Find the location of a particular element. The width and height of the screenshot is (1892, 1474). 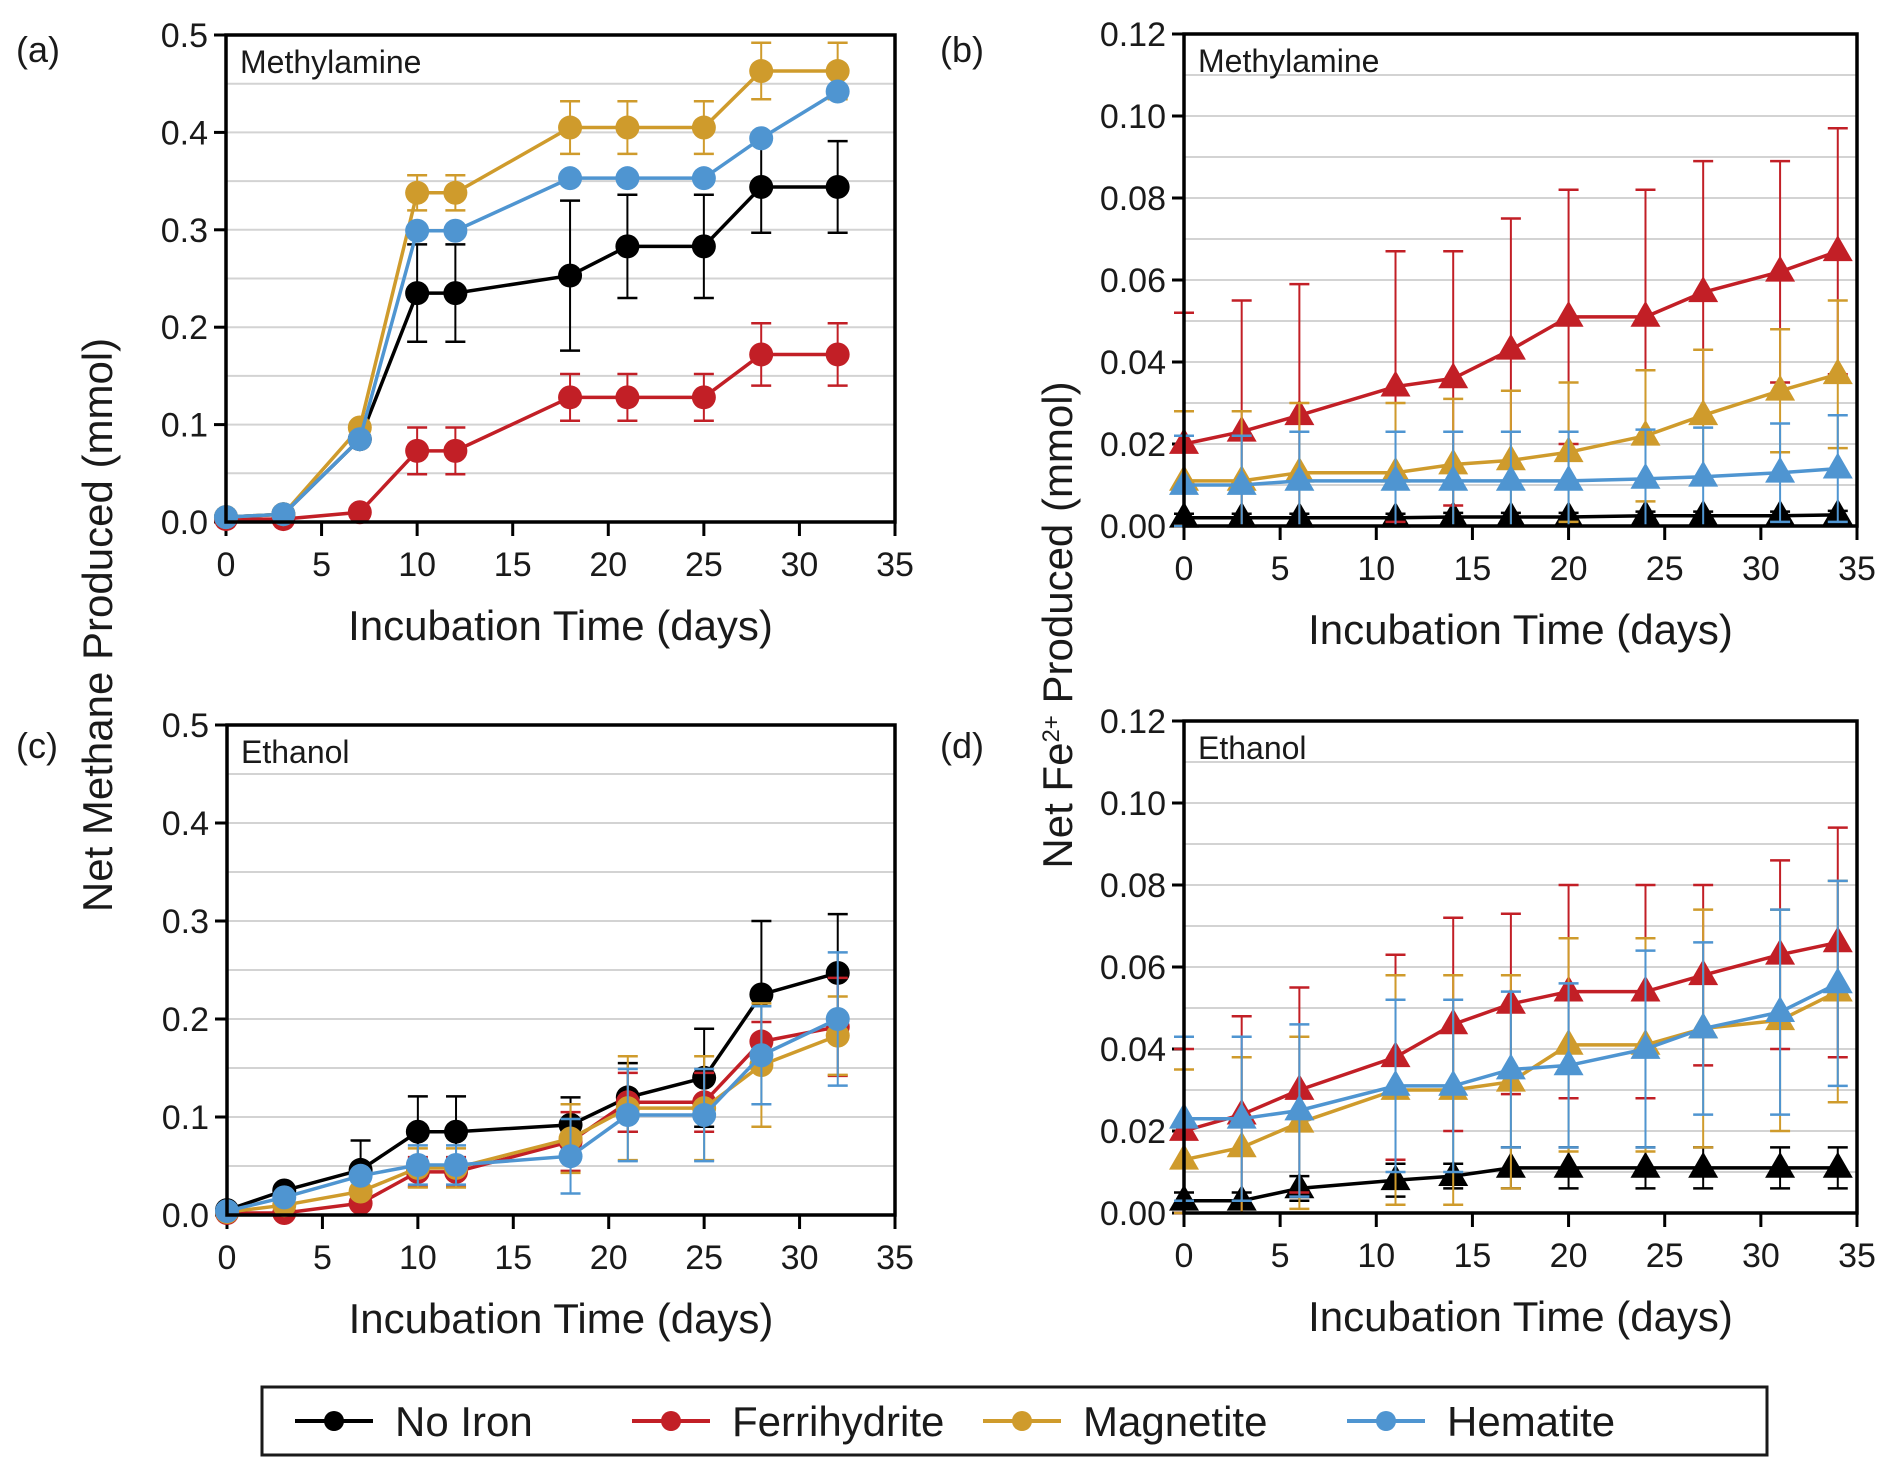

legend-item-magnetite: Magnetite is located at coordinates (1125, 1421).